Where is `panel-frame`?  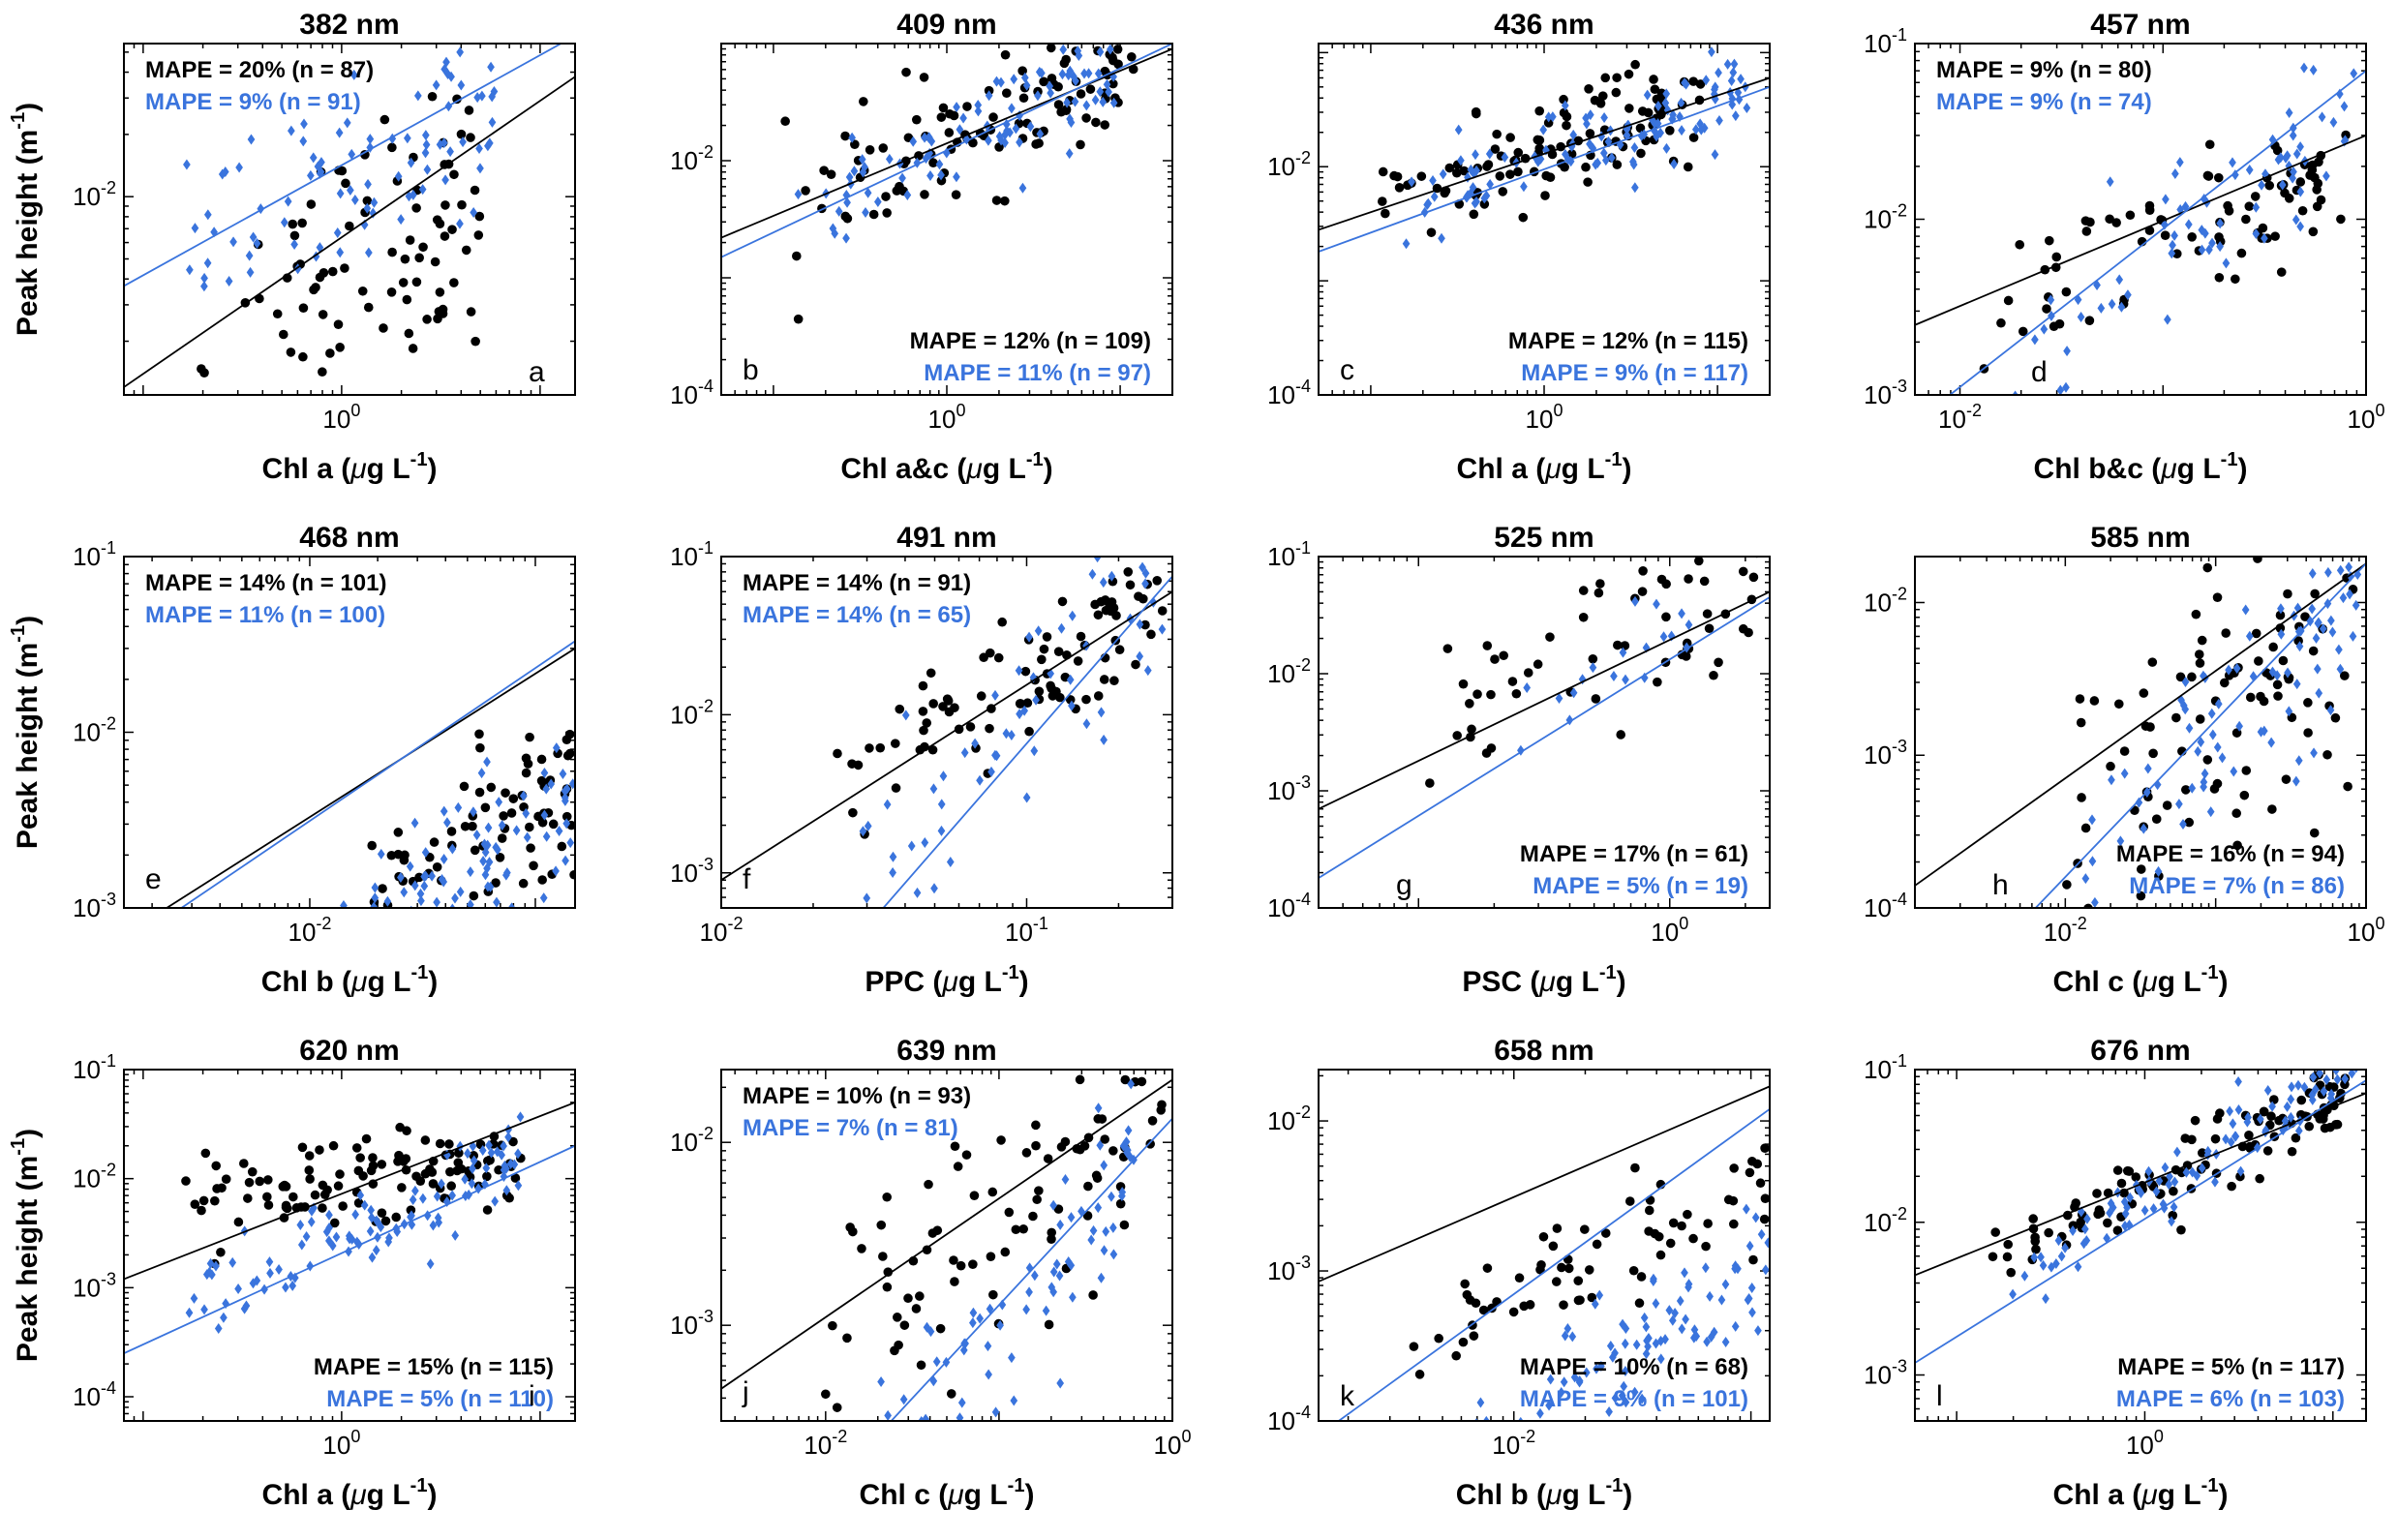 panel-frame is located at coordinates (946, 732).